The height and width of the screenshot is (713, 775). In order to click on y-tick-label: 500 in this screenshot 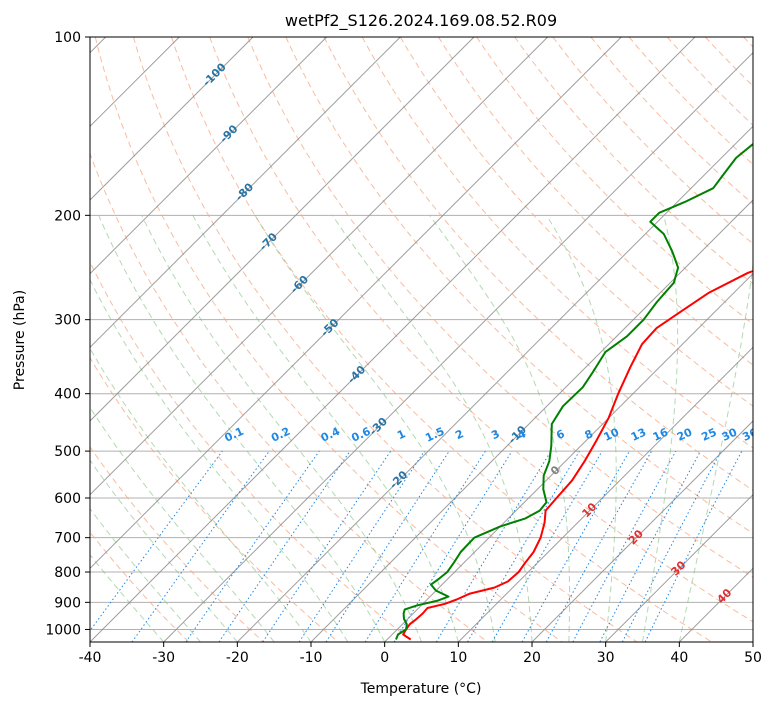, I will do `click(67, 452)`.